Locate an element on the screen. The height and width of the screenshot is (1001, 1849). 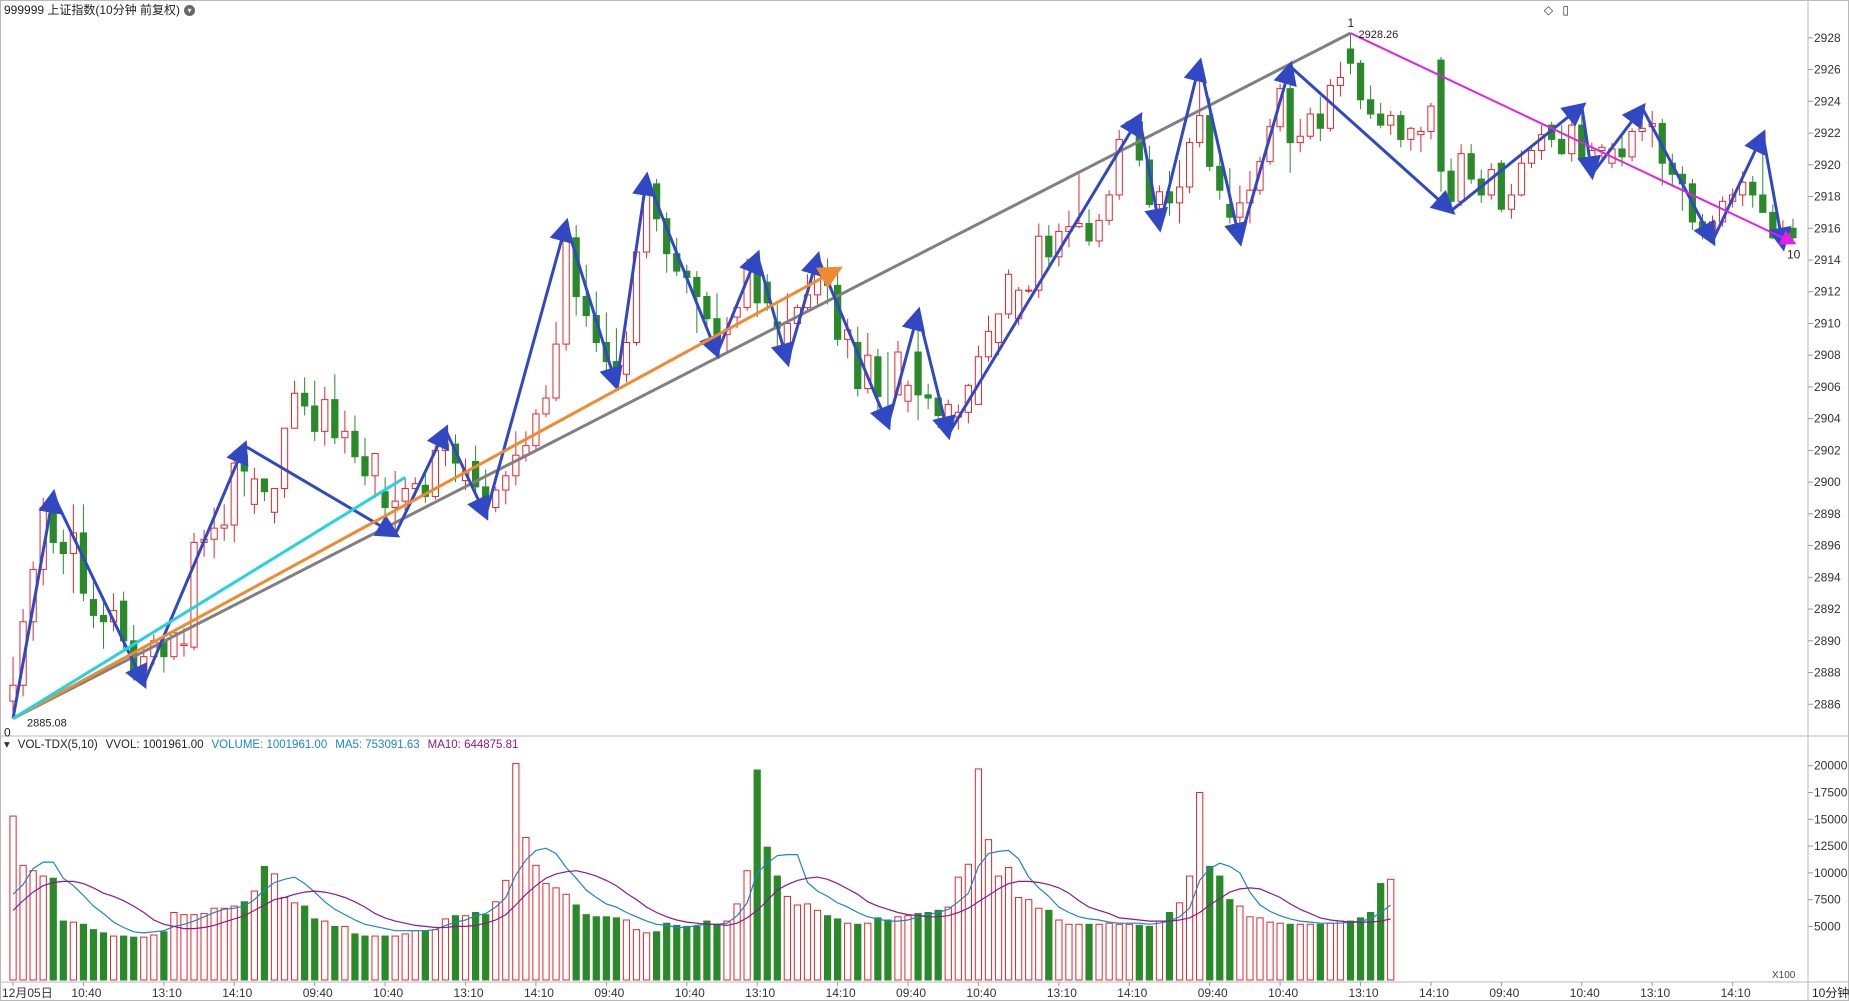
dropdown-icon: ▾ is located at coordinates (190, 11).